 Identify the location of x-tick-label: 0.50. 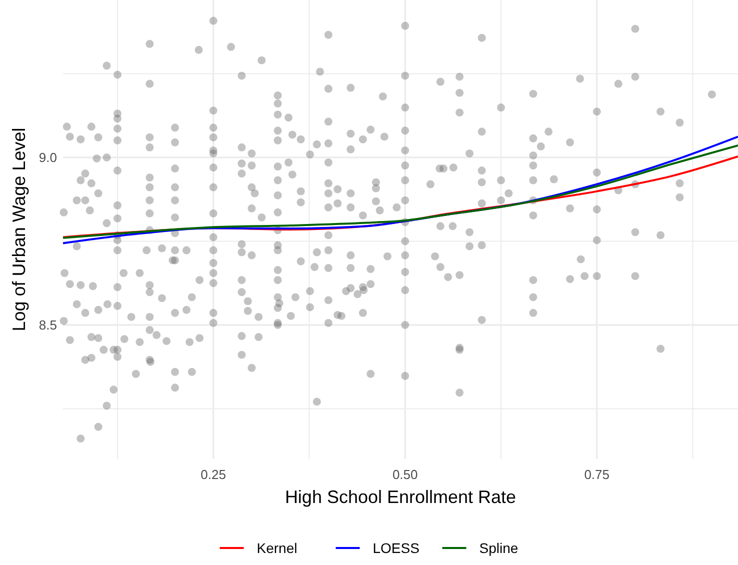
(405, 474).